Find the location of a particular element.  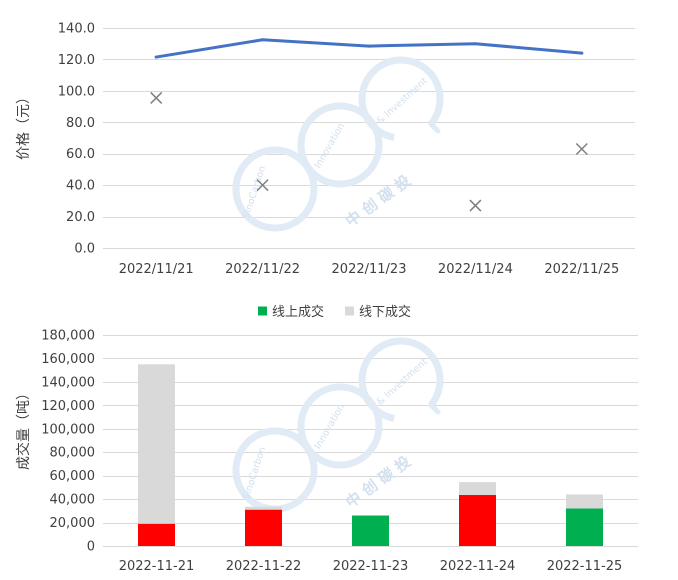

legend-swatch-offline is located at coordinates (349, 311).